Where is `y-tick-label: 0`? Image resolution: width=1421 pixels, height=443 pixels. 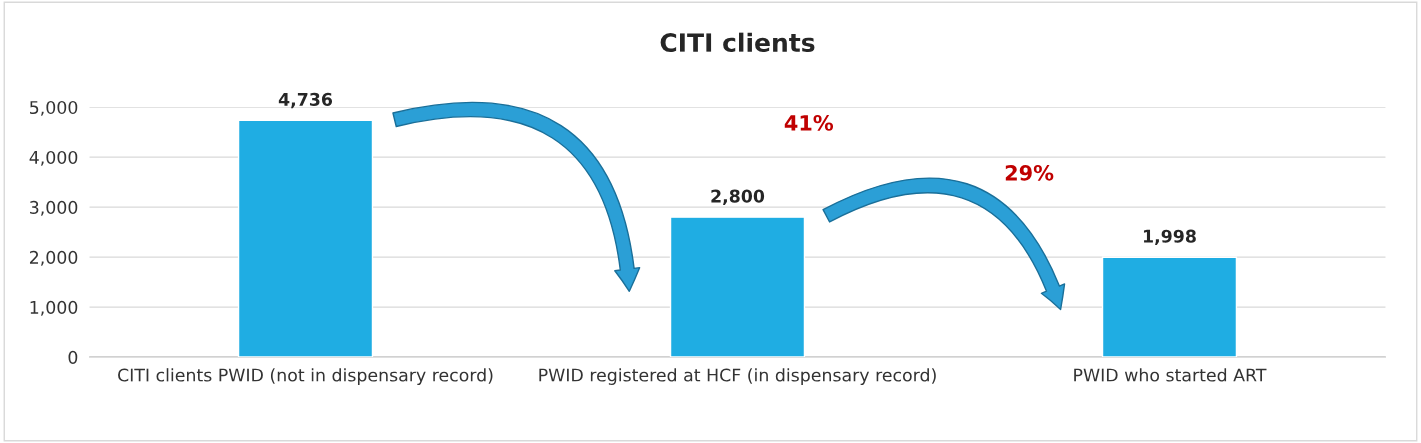 y-tick-label: 0 is located at coordinates (73, 357).